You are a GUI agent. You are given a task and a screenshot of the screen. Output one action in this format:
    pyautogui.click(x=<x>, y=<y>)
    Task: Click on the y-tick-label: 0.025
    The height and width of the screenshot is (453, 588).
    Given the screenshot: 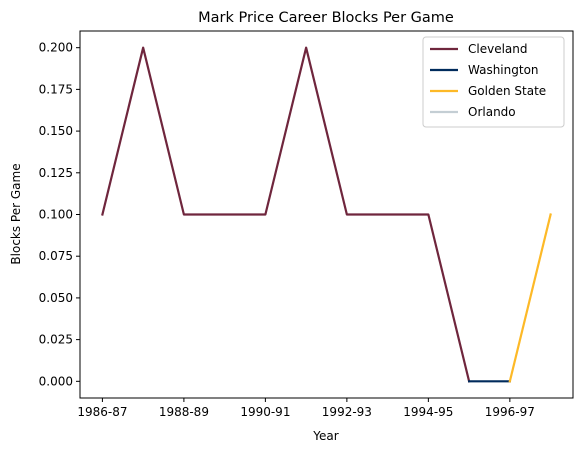 What is the action you would take?
    pyautogui.click(x=56, y=340)
    